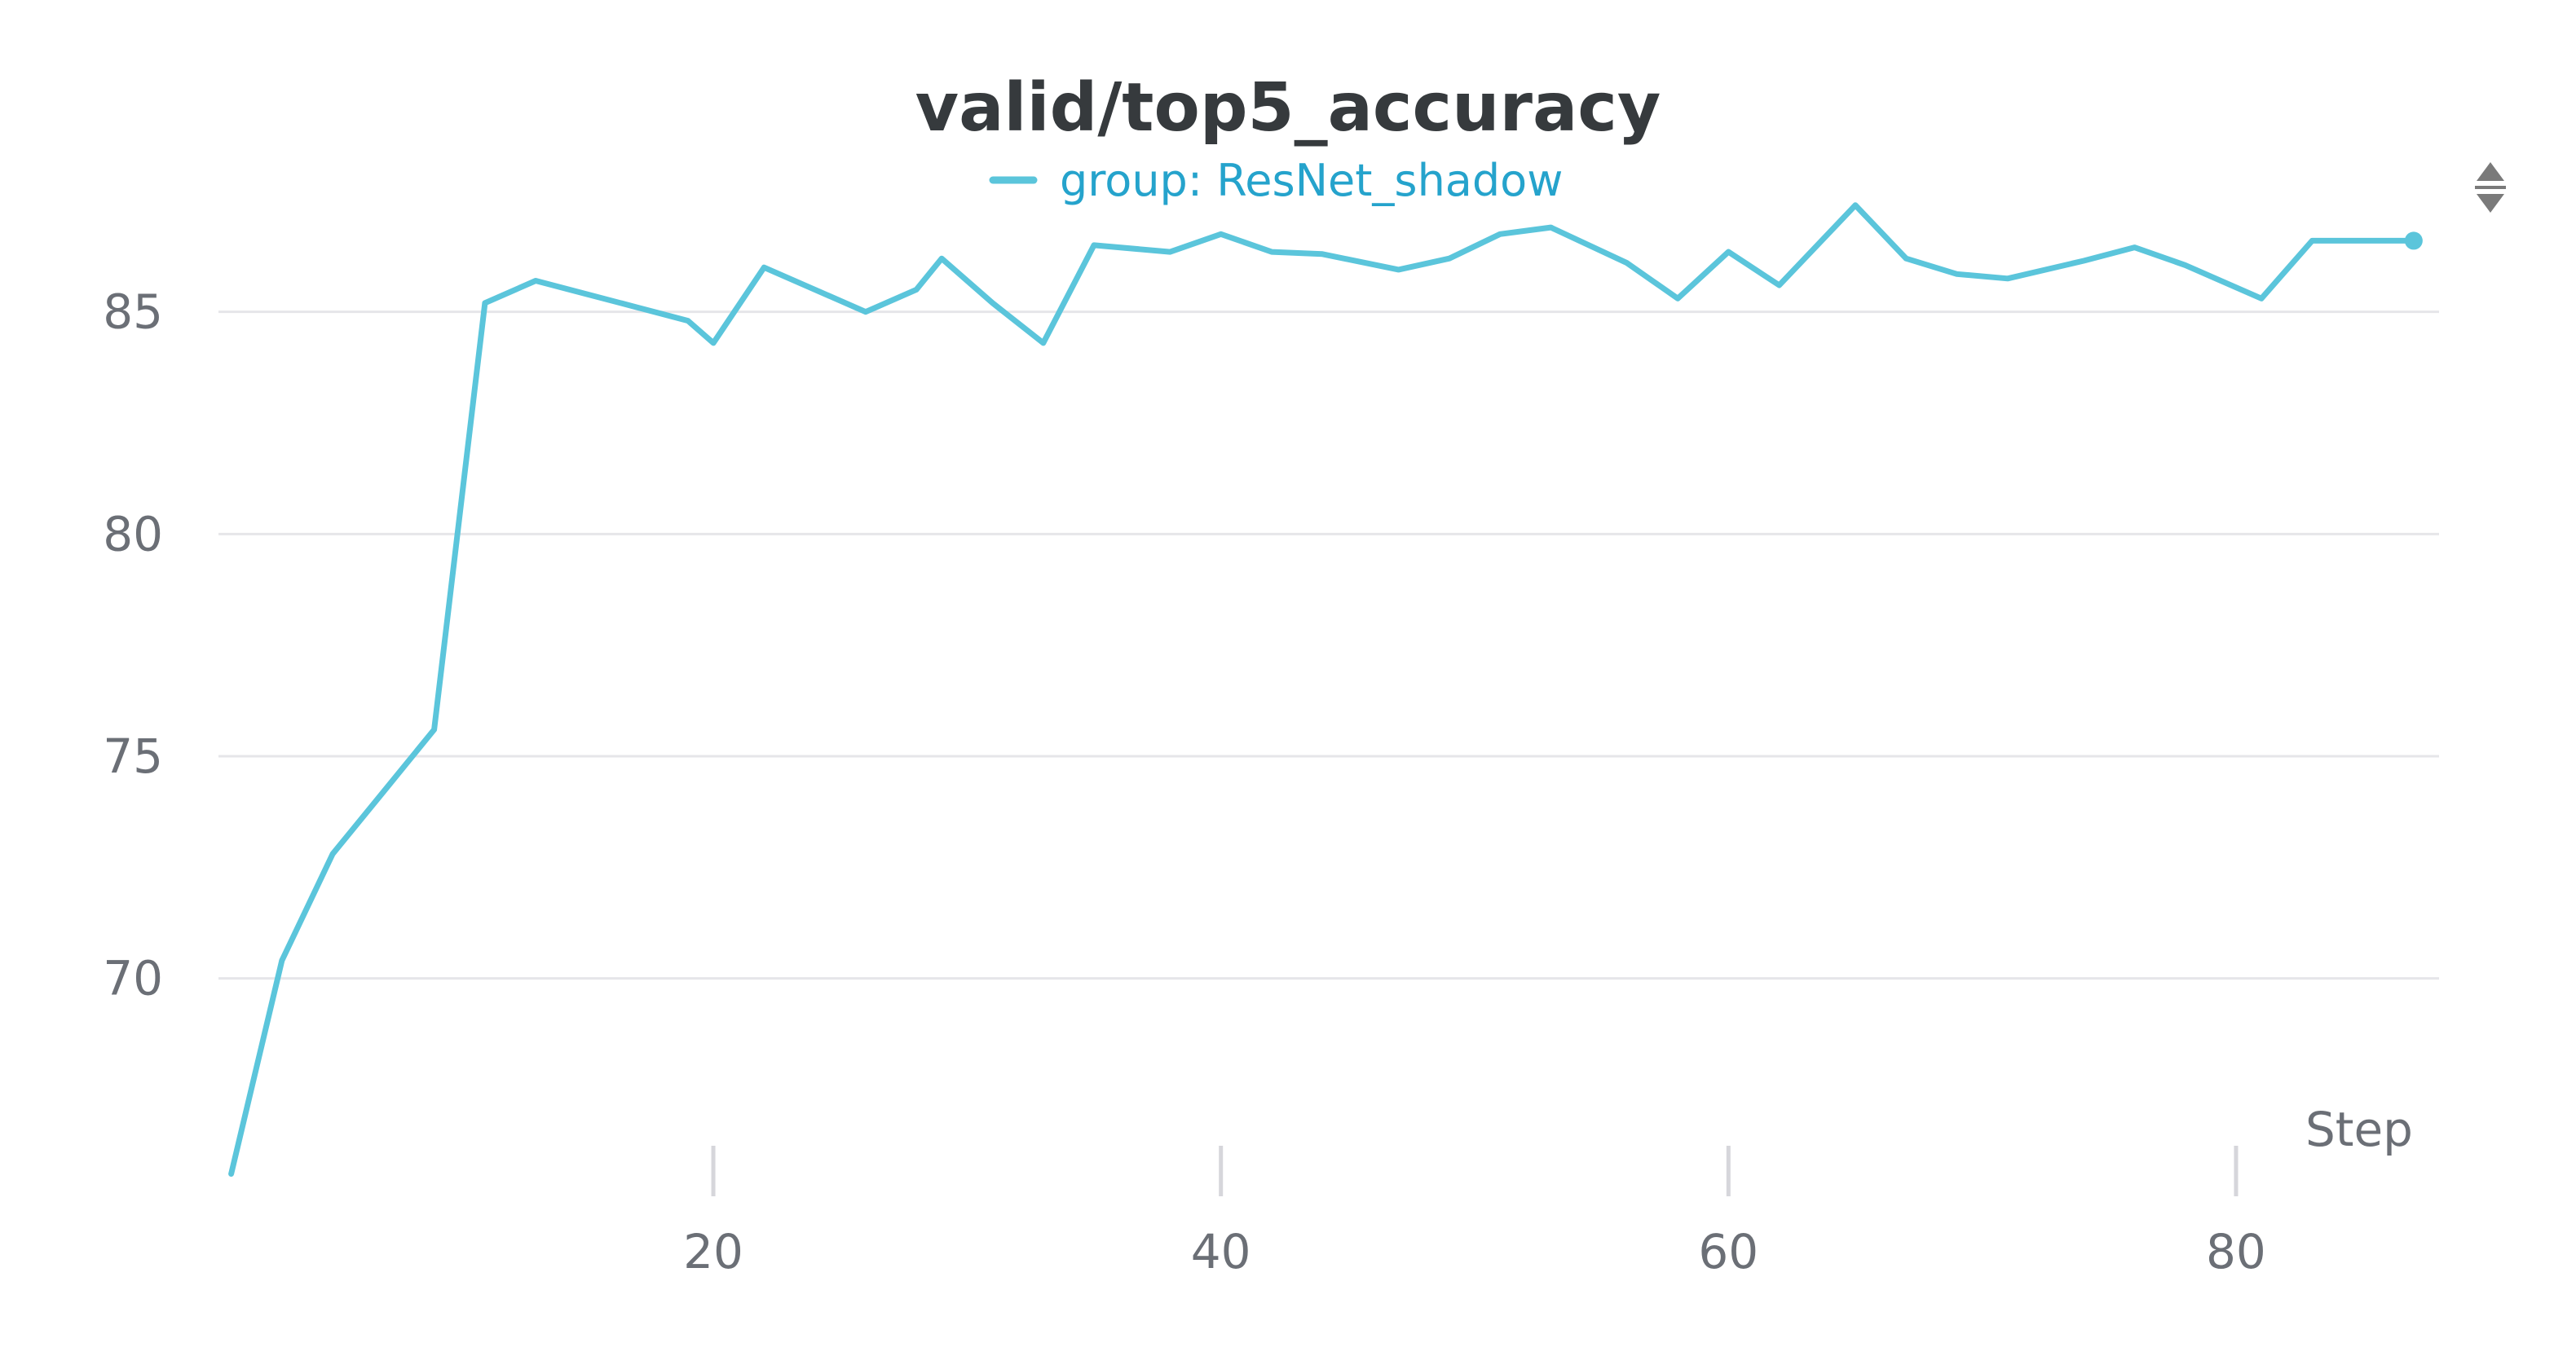 This screenshot has height=1356, width=2576. I want to click on y-axis-ticks: 70 75 80 85, so click(133, 645).